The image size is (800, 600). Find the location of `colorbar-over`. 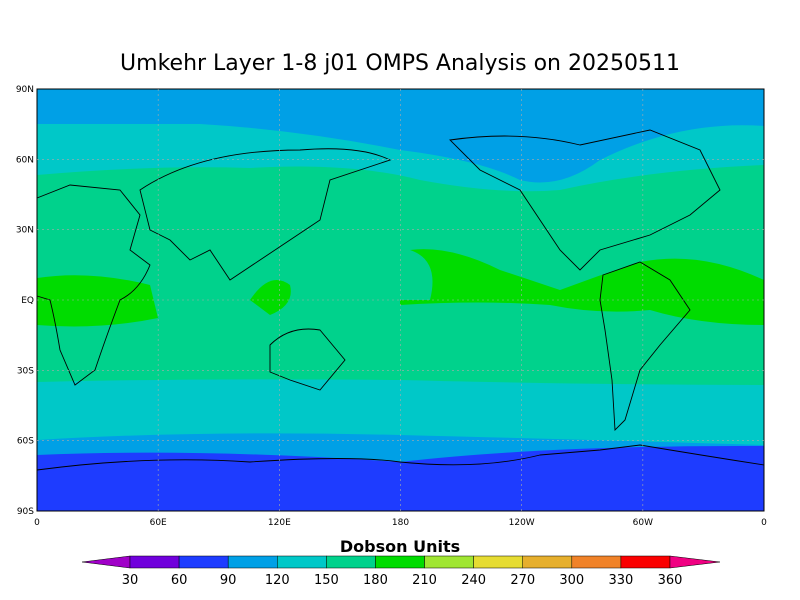

colorbar-over is located at coordinates (695, 562).